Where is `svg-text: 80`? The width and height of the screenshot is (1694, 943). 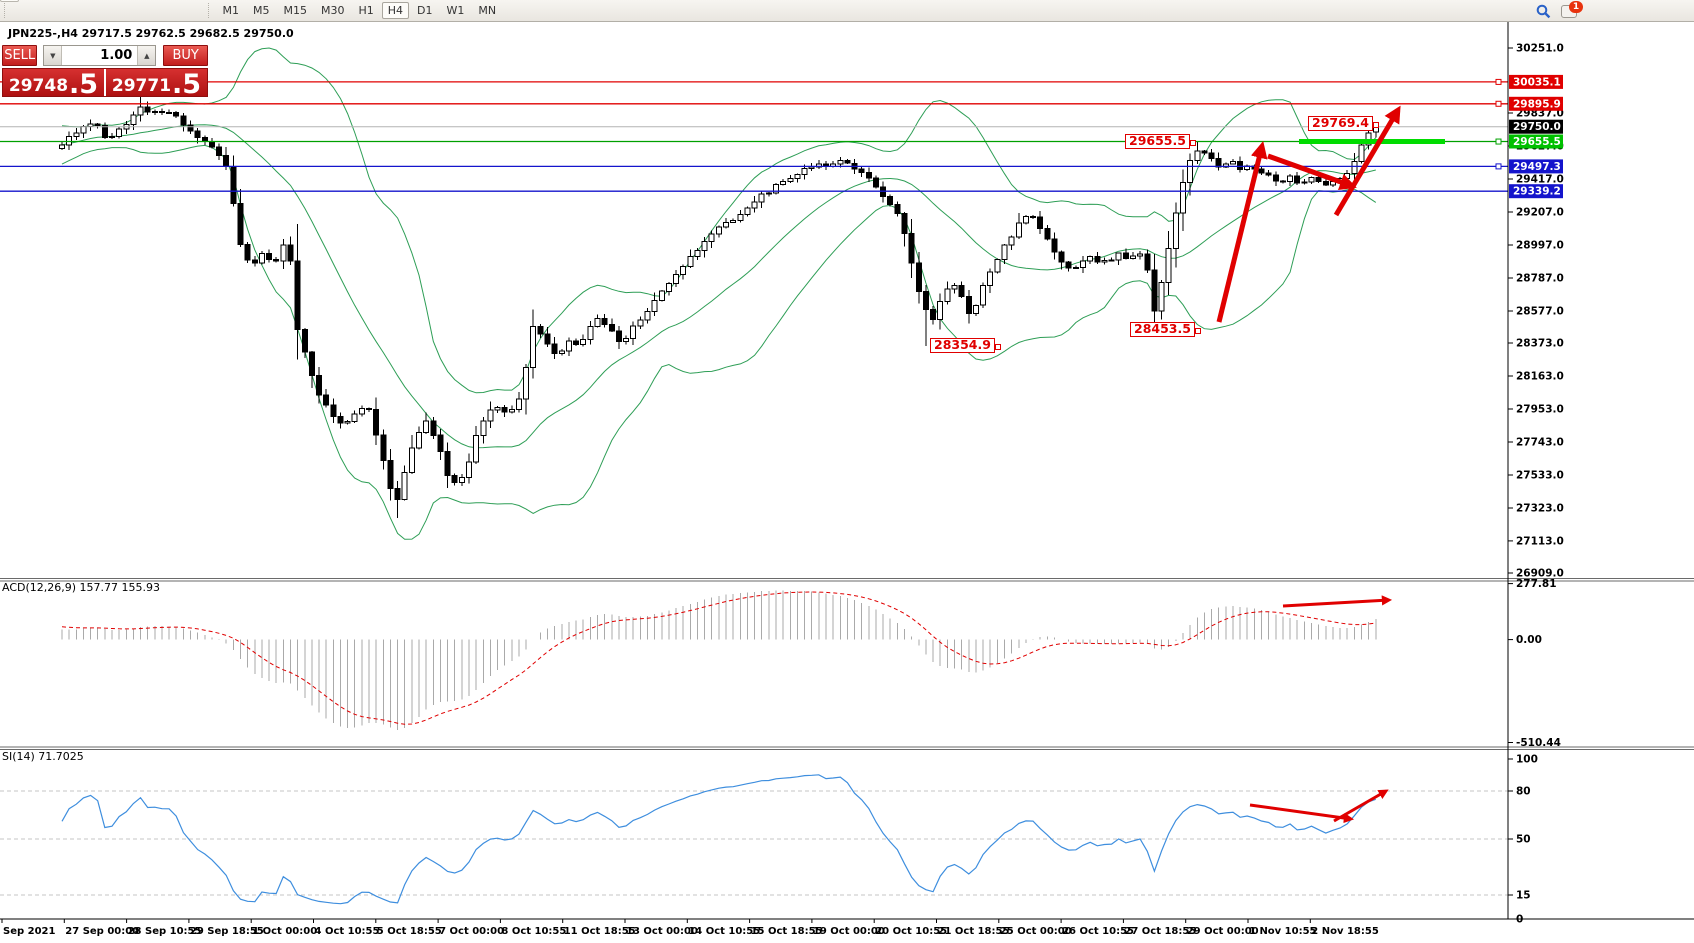
svg-text: 80 is located at coordinates (1523, 792).